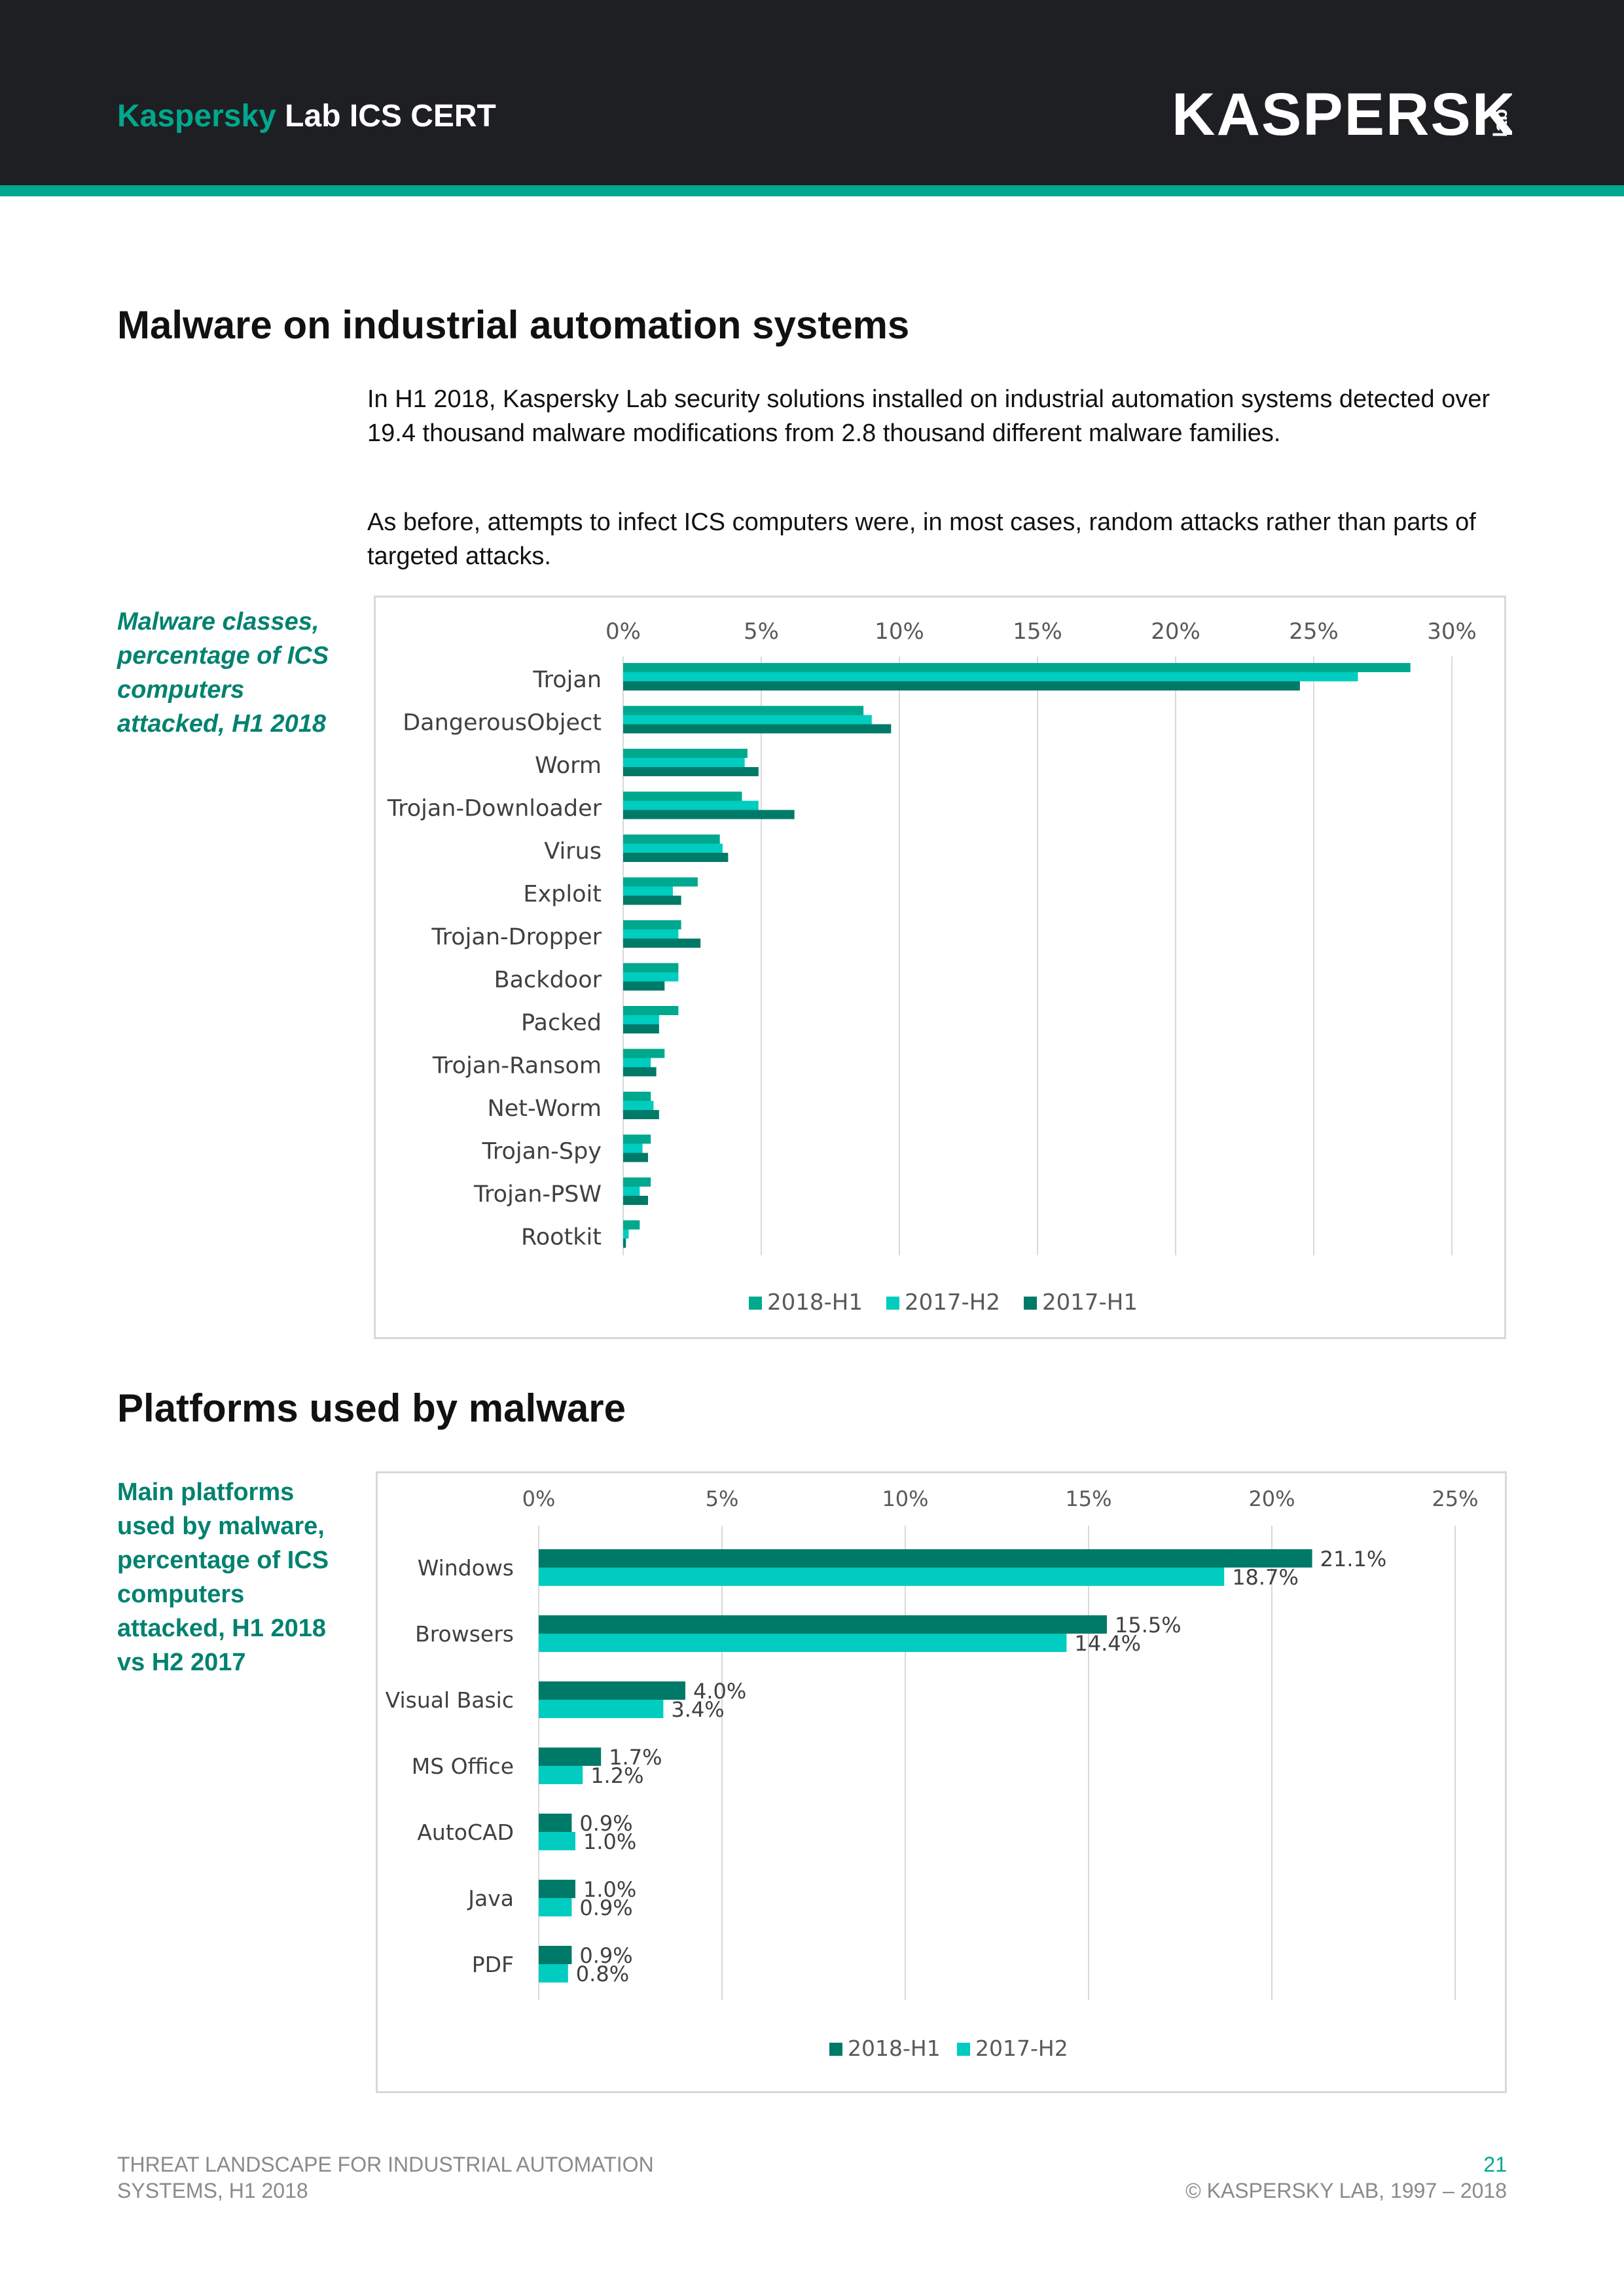 Image resolution: width=1624 pixels, height=2296 pixels. I want to click on category-label: Trojan-Ransom, so click(517, 1066).